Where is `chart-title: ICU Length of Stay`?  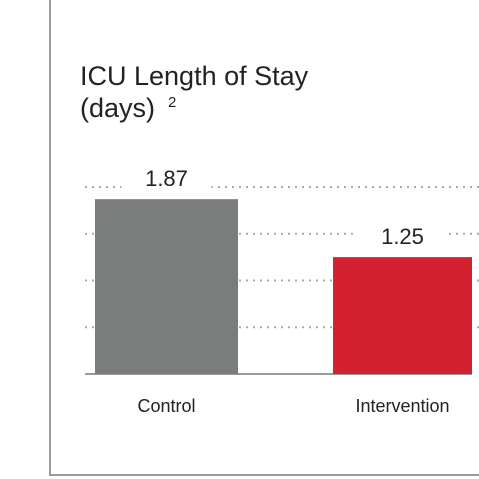 chart-title: ICU Length of Stay is located at coordinates (194, 76).